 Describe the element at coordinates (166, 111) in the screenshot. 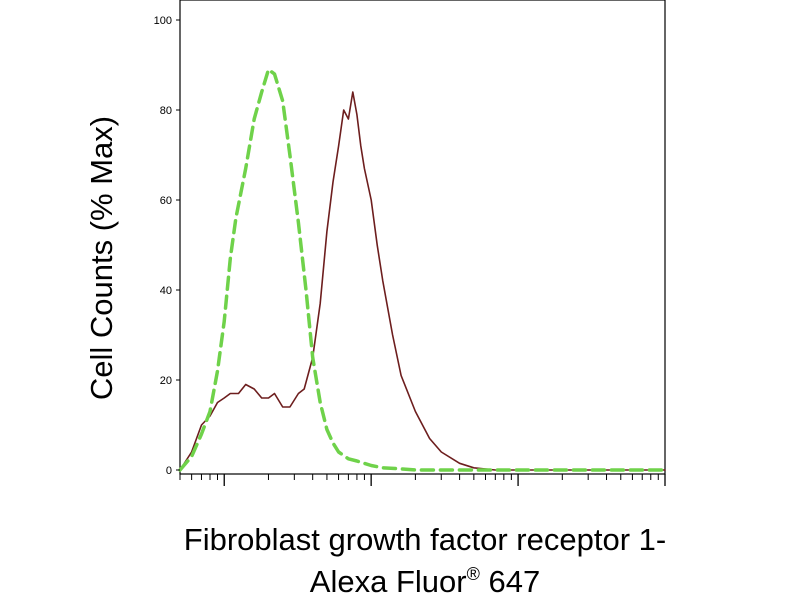

I see `y-tick-label: 80` at that location.